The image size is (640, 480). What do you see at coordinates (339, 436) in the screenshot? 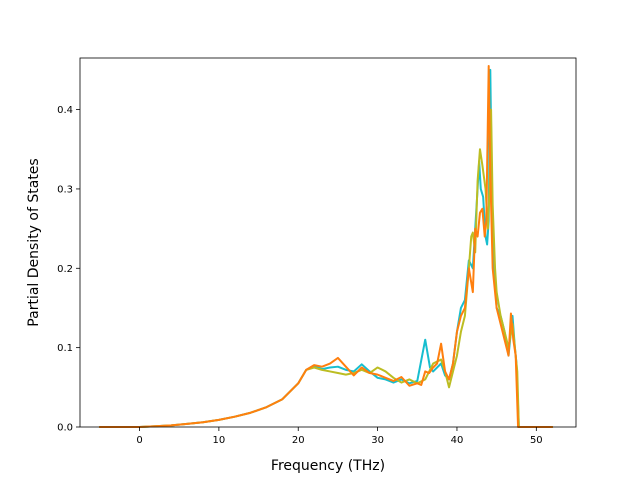
I see `x-axis-ticks: 0 10 20 30 40 50` at bounding box center [339, 436].